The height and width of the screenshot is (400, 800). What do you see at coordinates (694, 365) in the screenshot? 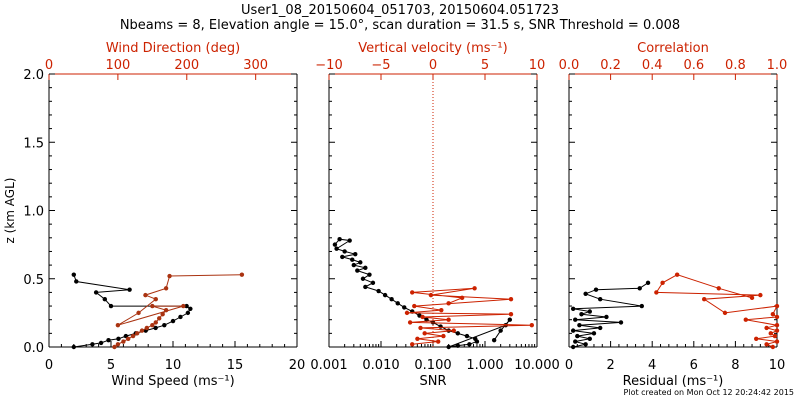
I see `x-tick-label: 6` at bounding box center [694, 365].